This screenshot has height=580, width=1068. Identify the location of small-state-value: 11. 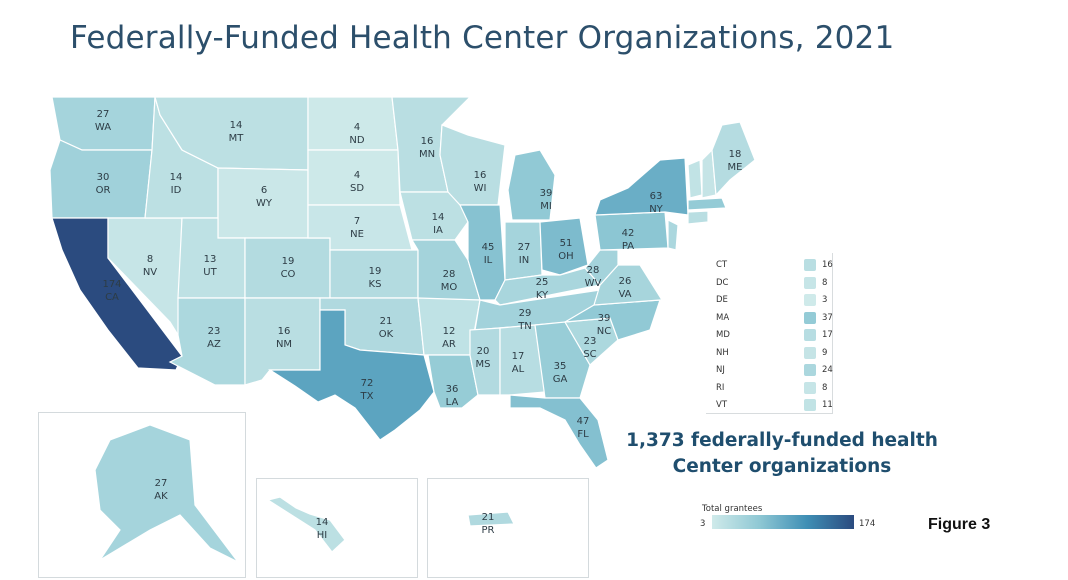
(827, 405).